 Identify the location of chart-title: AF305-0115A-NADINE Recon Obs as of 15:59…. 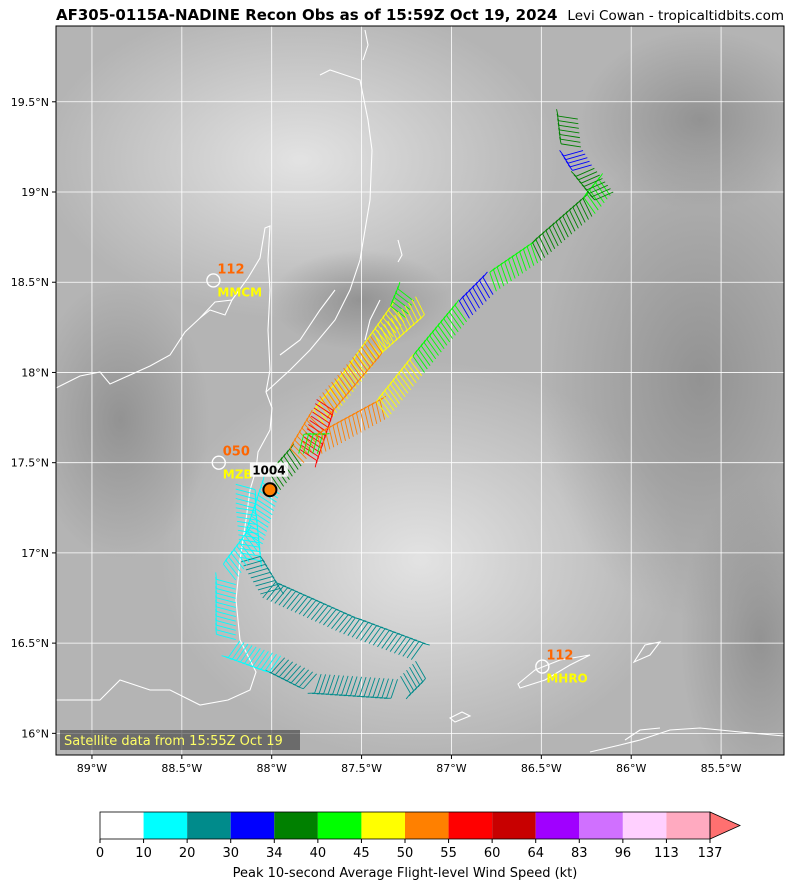
(307, 15).